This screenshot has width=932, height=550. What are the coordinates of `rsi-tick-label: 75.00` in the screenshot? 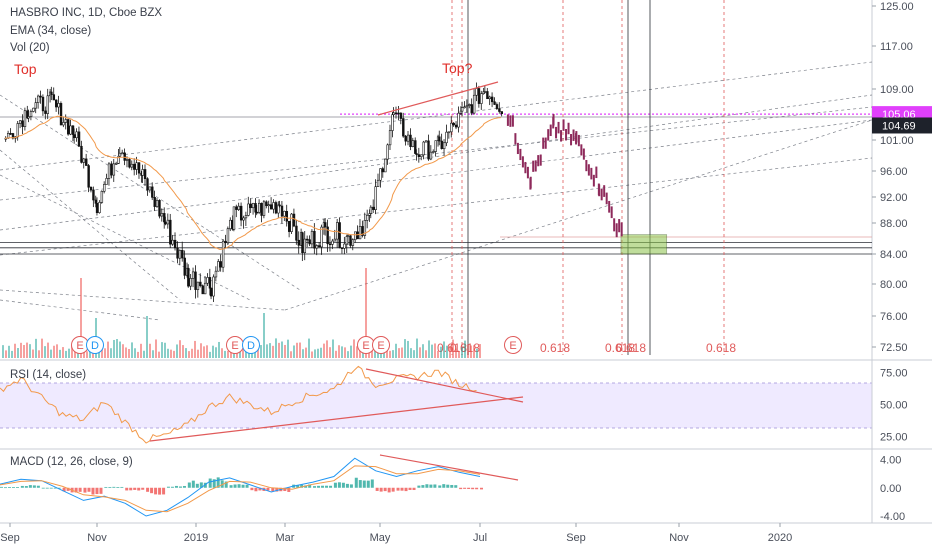 It's located at (894, 374).